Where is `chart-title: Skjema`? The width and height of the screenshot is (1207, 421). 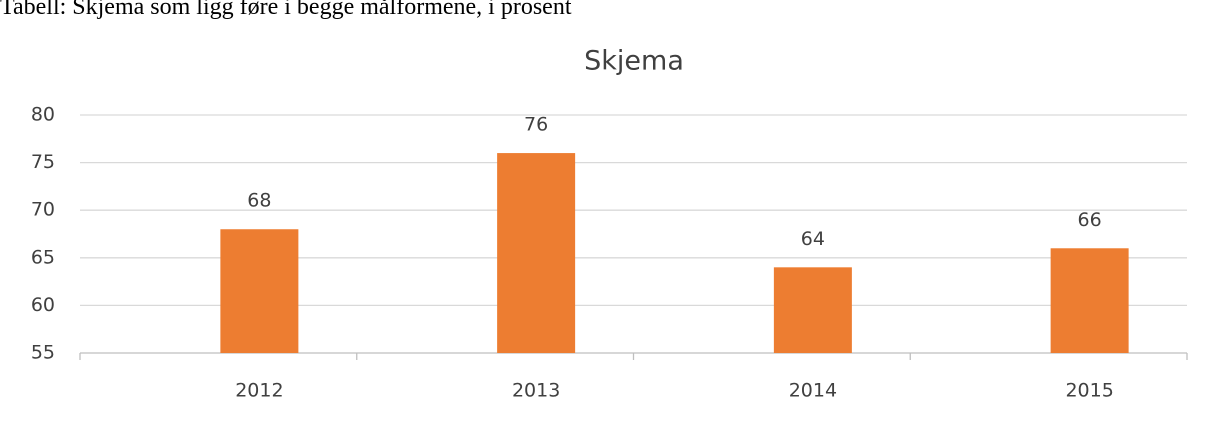
chart-title: Skjema is located at coordinates (634, 61).